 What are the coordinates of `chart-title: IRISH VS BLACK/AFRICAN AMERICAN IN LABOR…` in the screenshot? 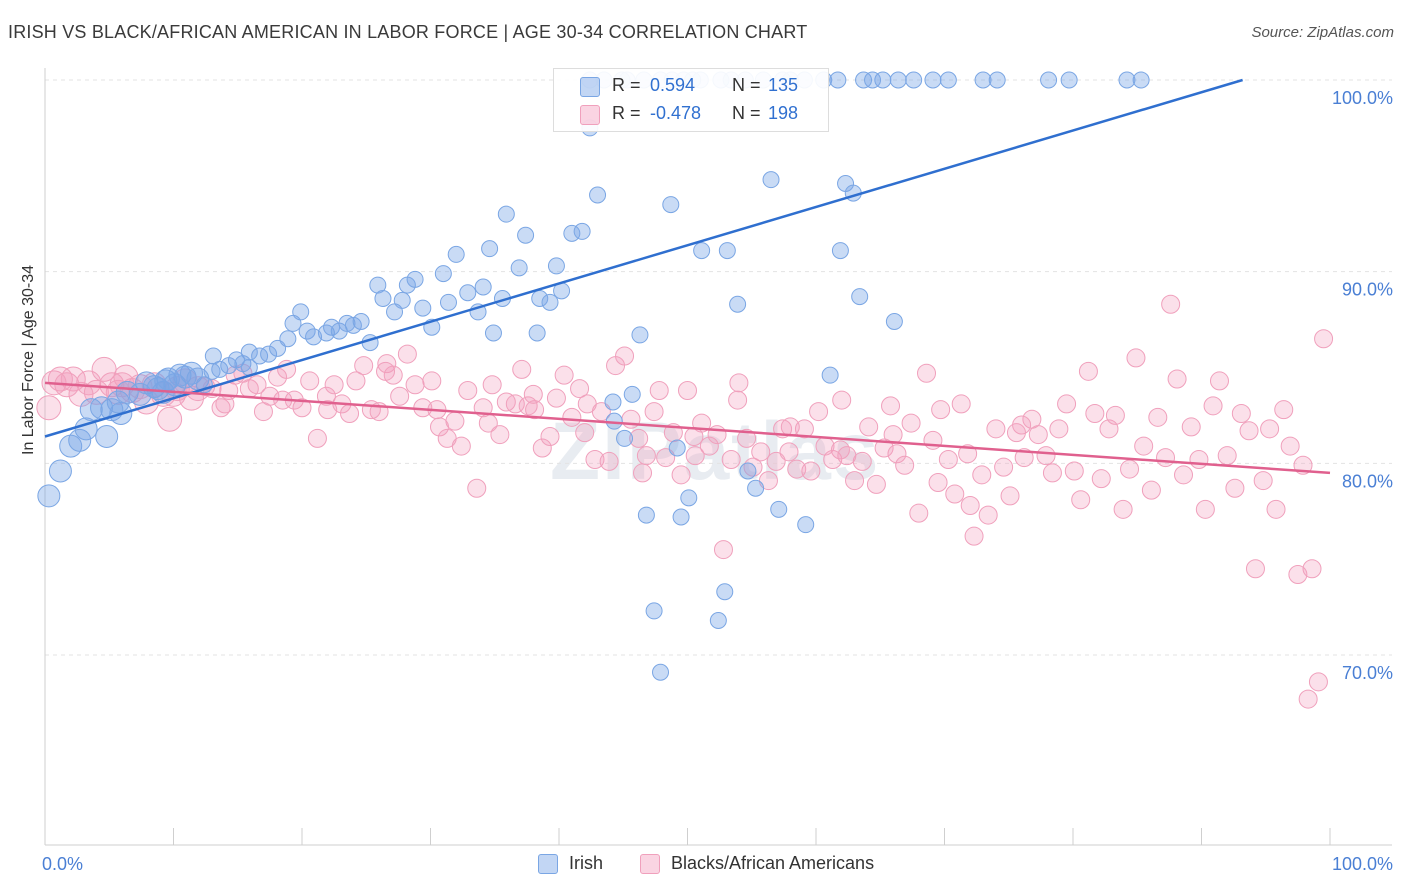 It's located at (408, 32).